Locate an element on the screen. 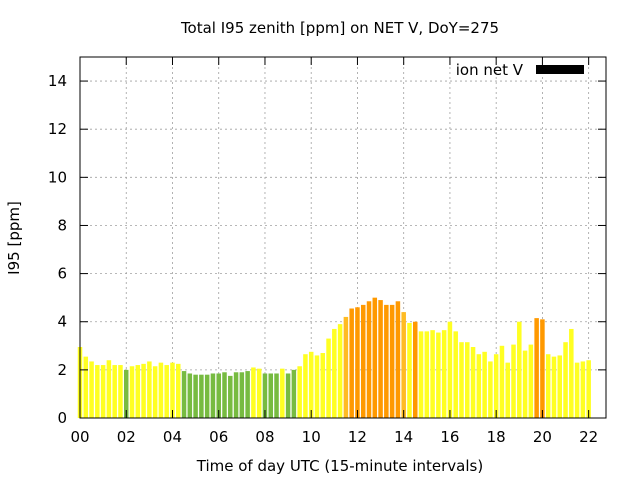 Image resolution: width=640 pixels, height=480 pixels. x-axis-label: Time of day UTC (15-minute intervals) is located at coordinates (339, 466).